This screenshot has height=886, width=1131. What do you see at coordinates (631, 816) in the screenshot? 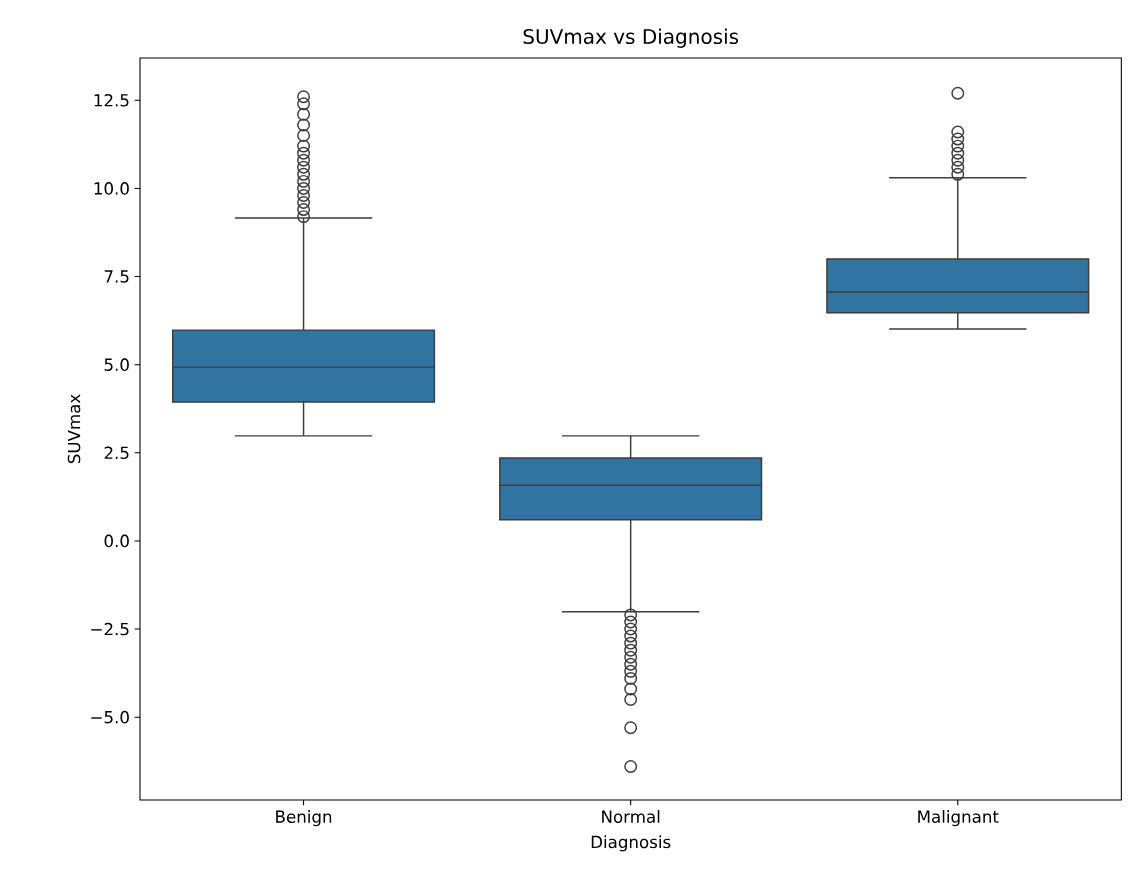
I see `x-tick-label: Normal` at bounding box center [631, 816].